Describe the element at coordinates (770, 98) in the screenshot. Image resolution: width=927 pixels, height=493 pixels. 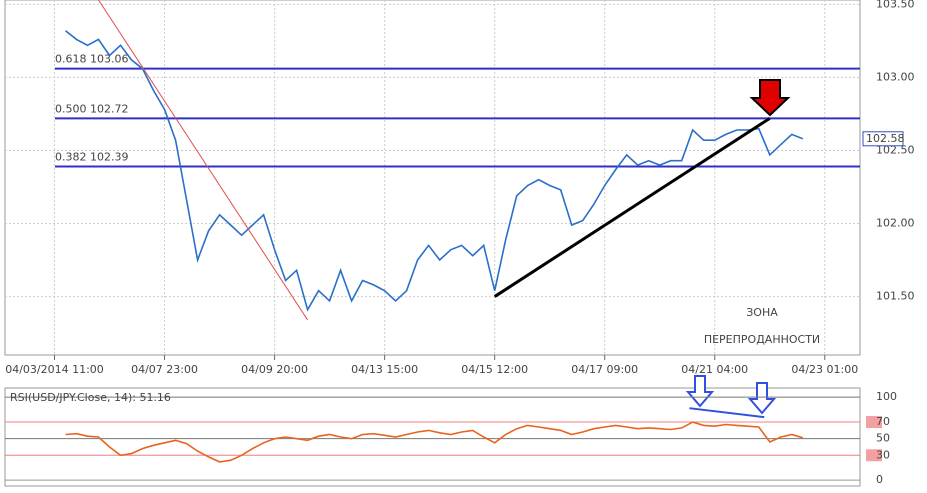
I see `red-arrow` at that location.